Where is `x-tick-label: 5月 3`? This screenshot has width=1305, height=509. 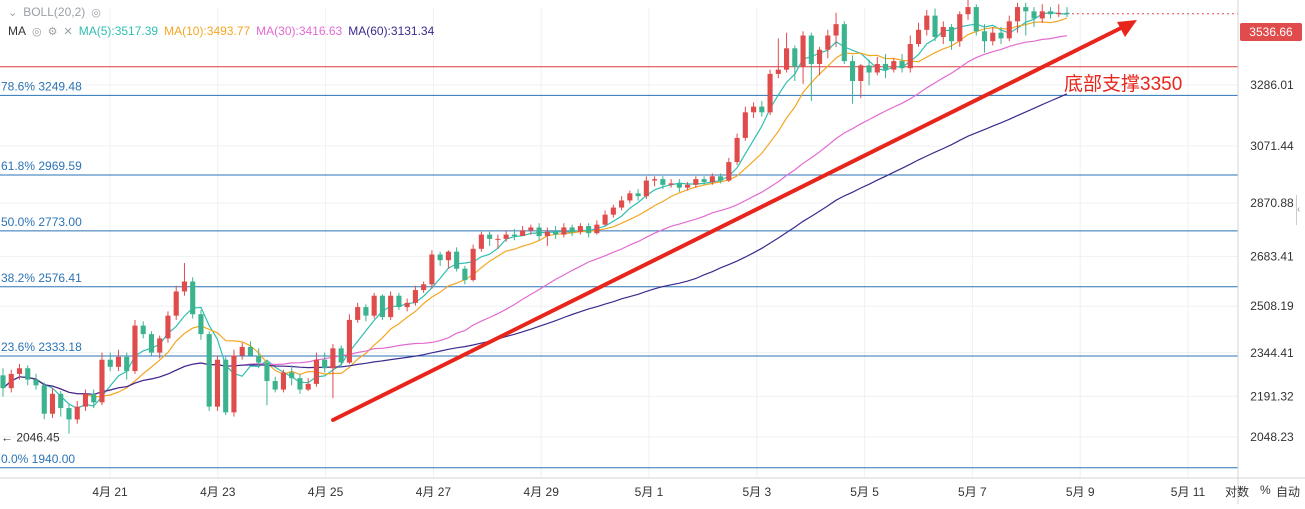 x-tick-label: 5月 3 is located at coordinates (756, 492).